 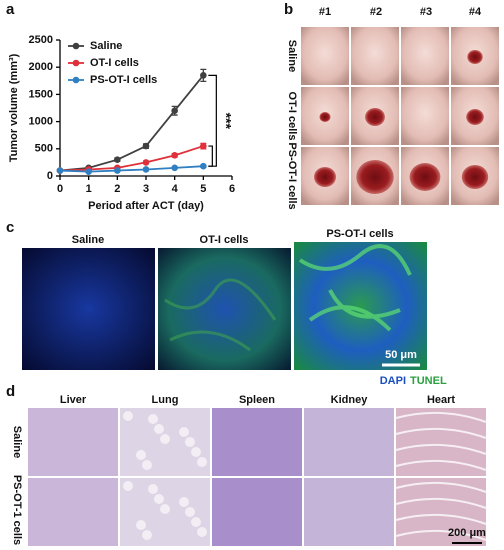 I want to click on column-label: #4, so click(x=475, y=12).